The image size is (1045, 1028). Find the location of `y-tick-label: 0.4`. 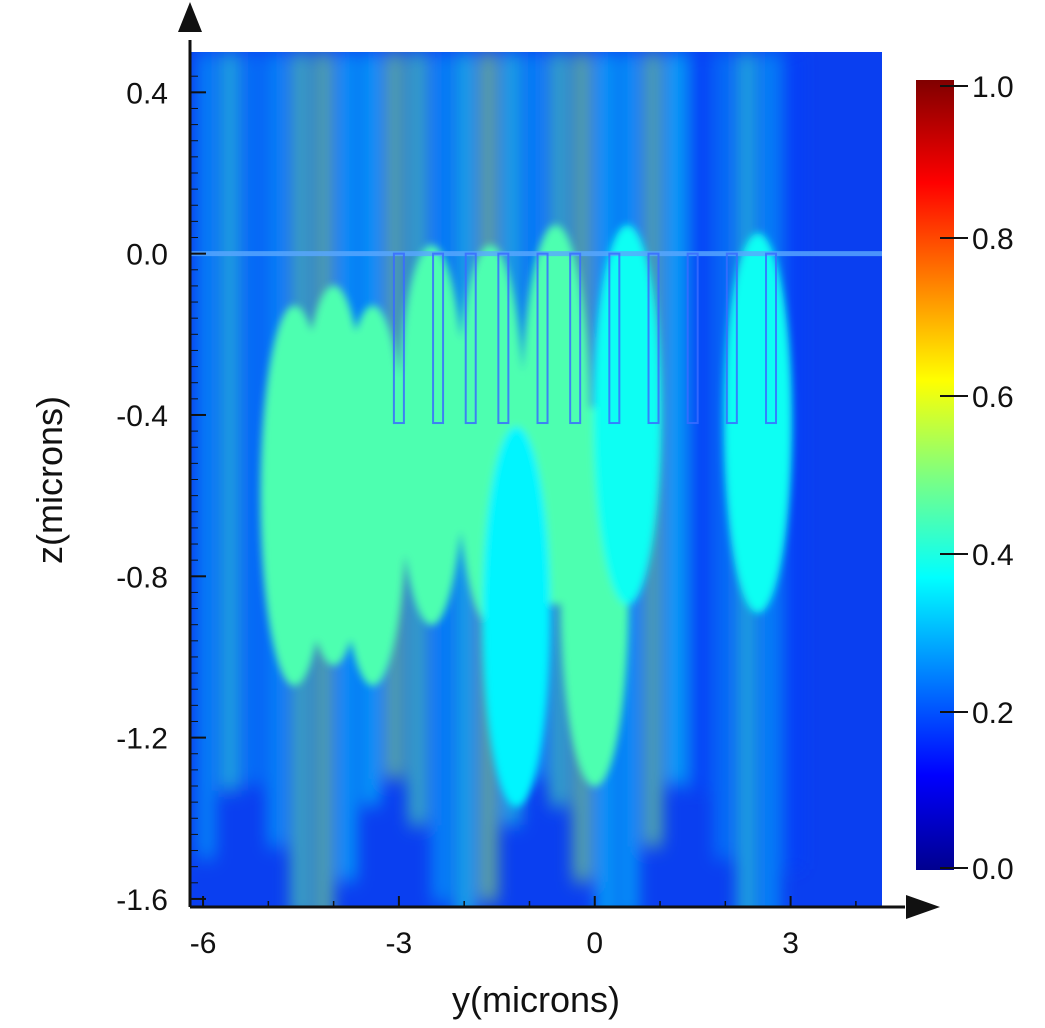

y-tick-label: 0.4 is located at coordinates (147, 93).